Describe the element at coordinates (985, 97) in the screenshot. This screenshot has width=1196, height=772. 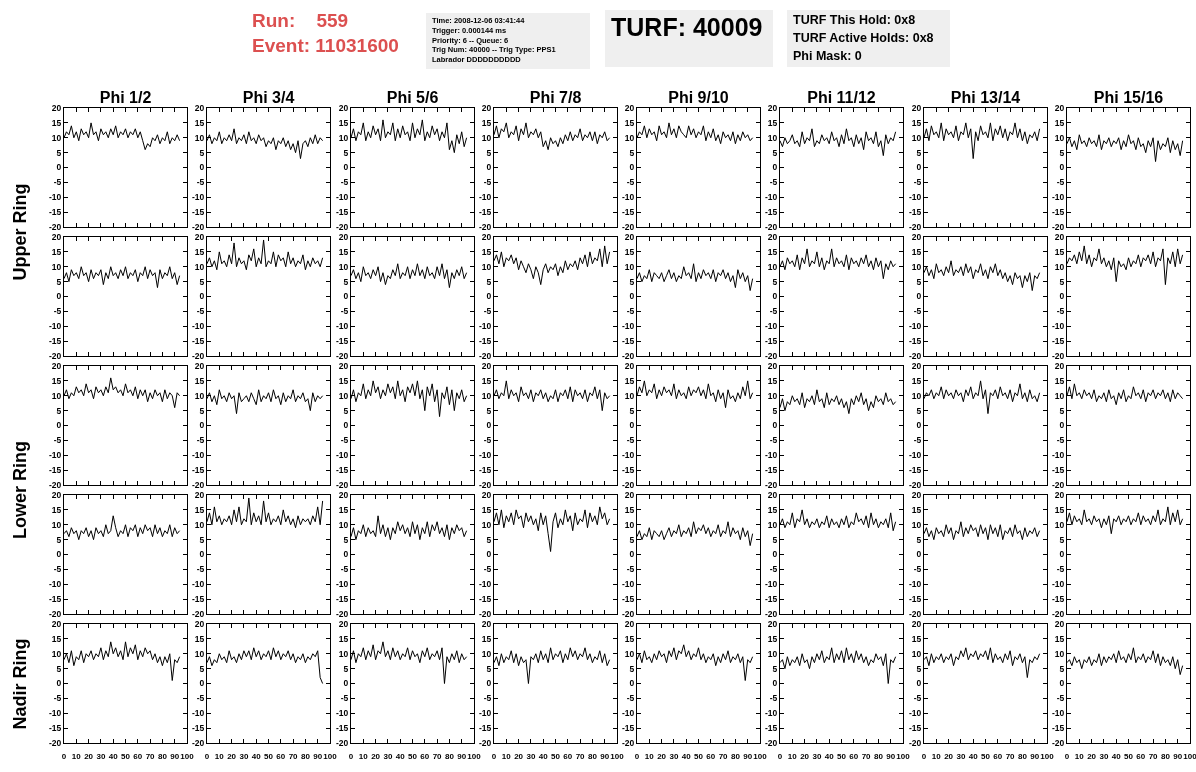
I see `chart-title: Phi 13/14` at that location.